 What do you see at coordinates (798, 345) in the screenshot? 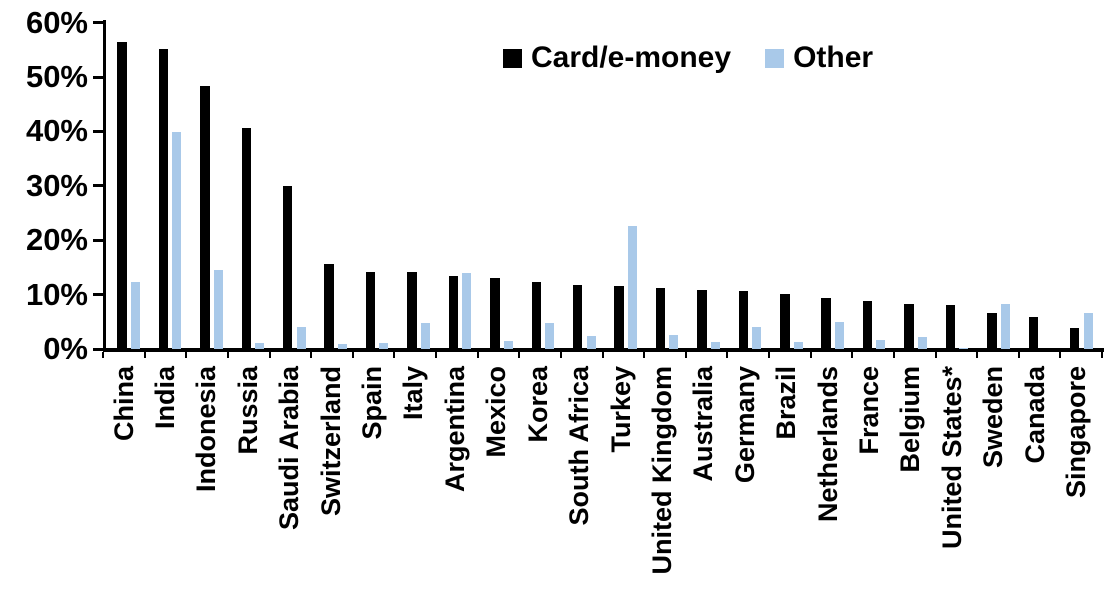
I see `bar-other-brazil` at bounding box center [798, 345].